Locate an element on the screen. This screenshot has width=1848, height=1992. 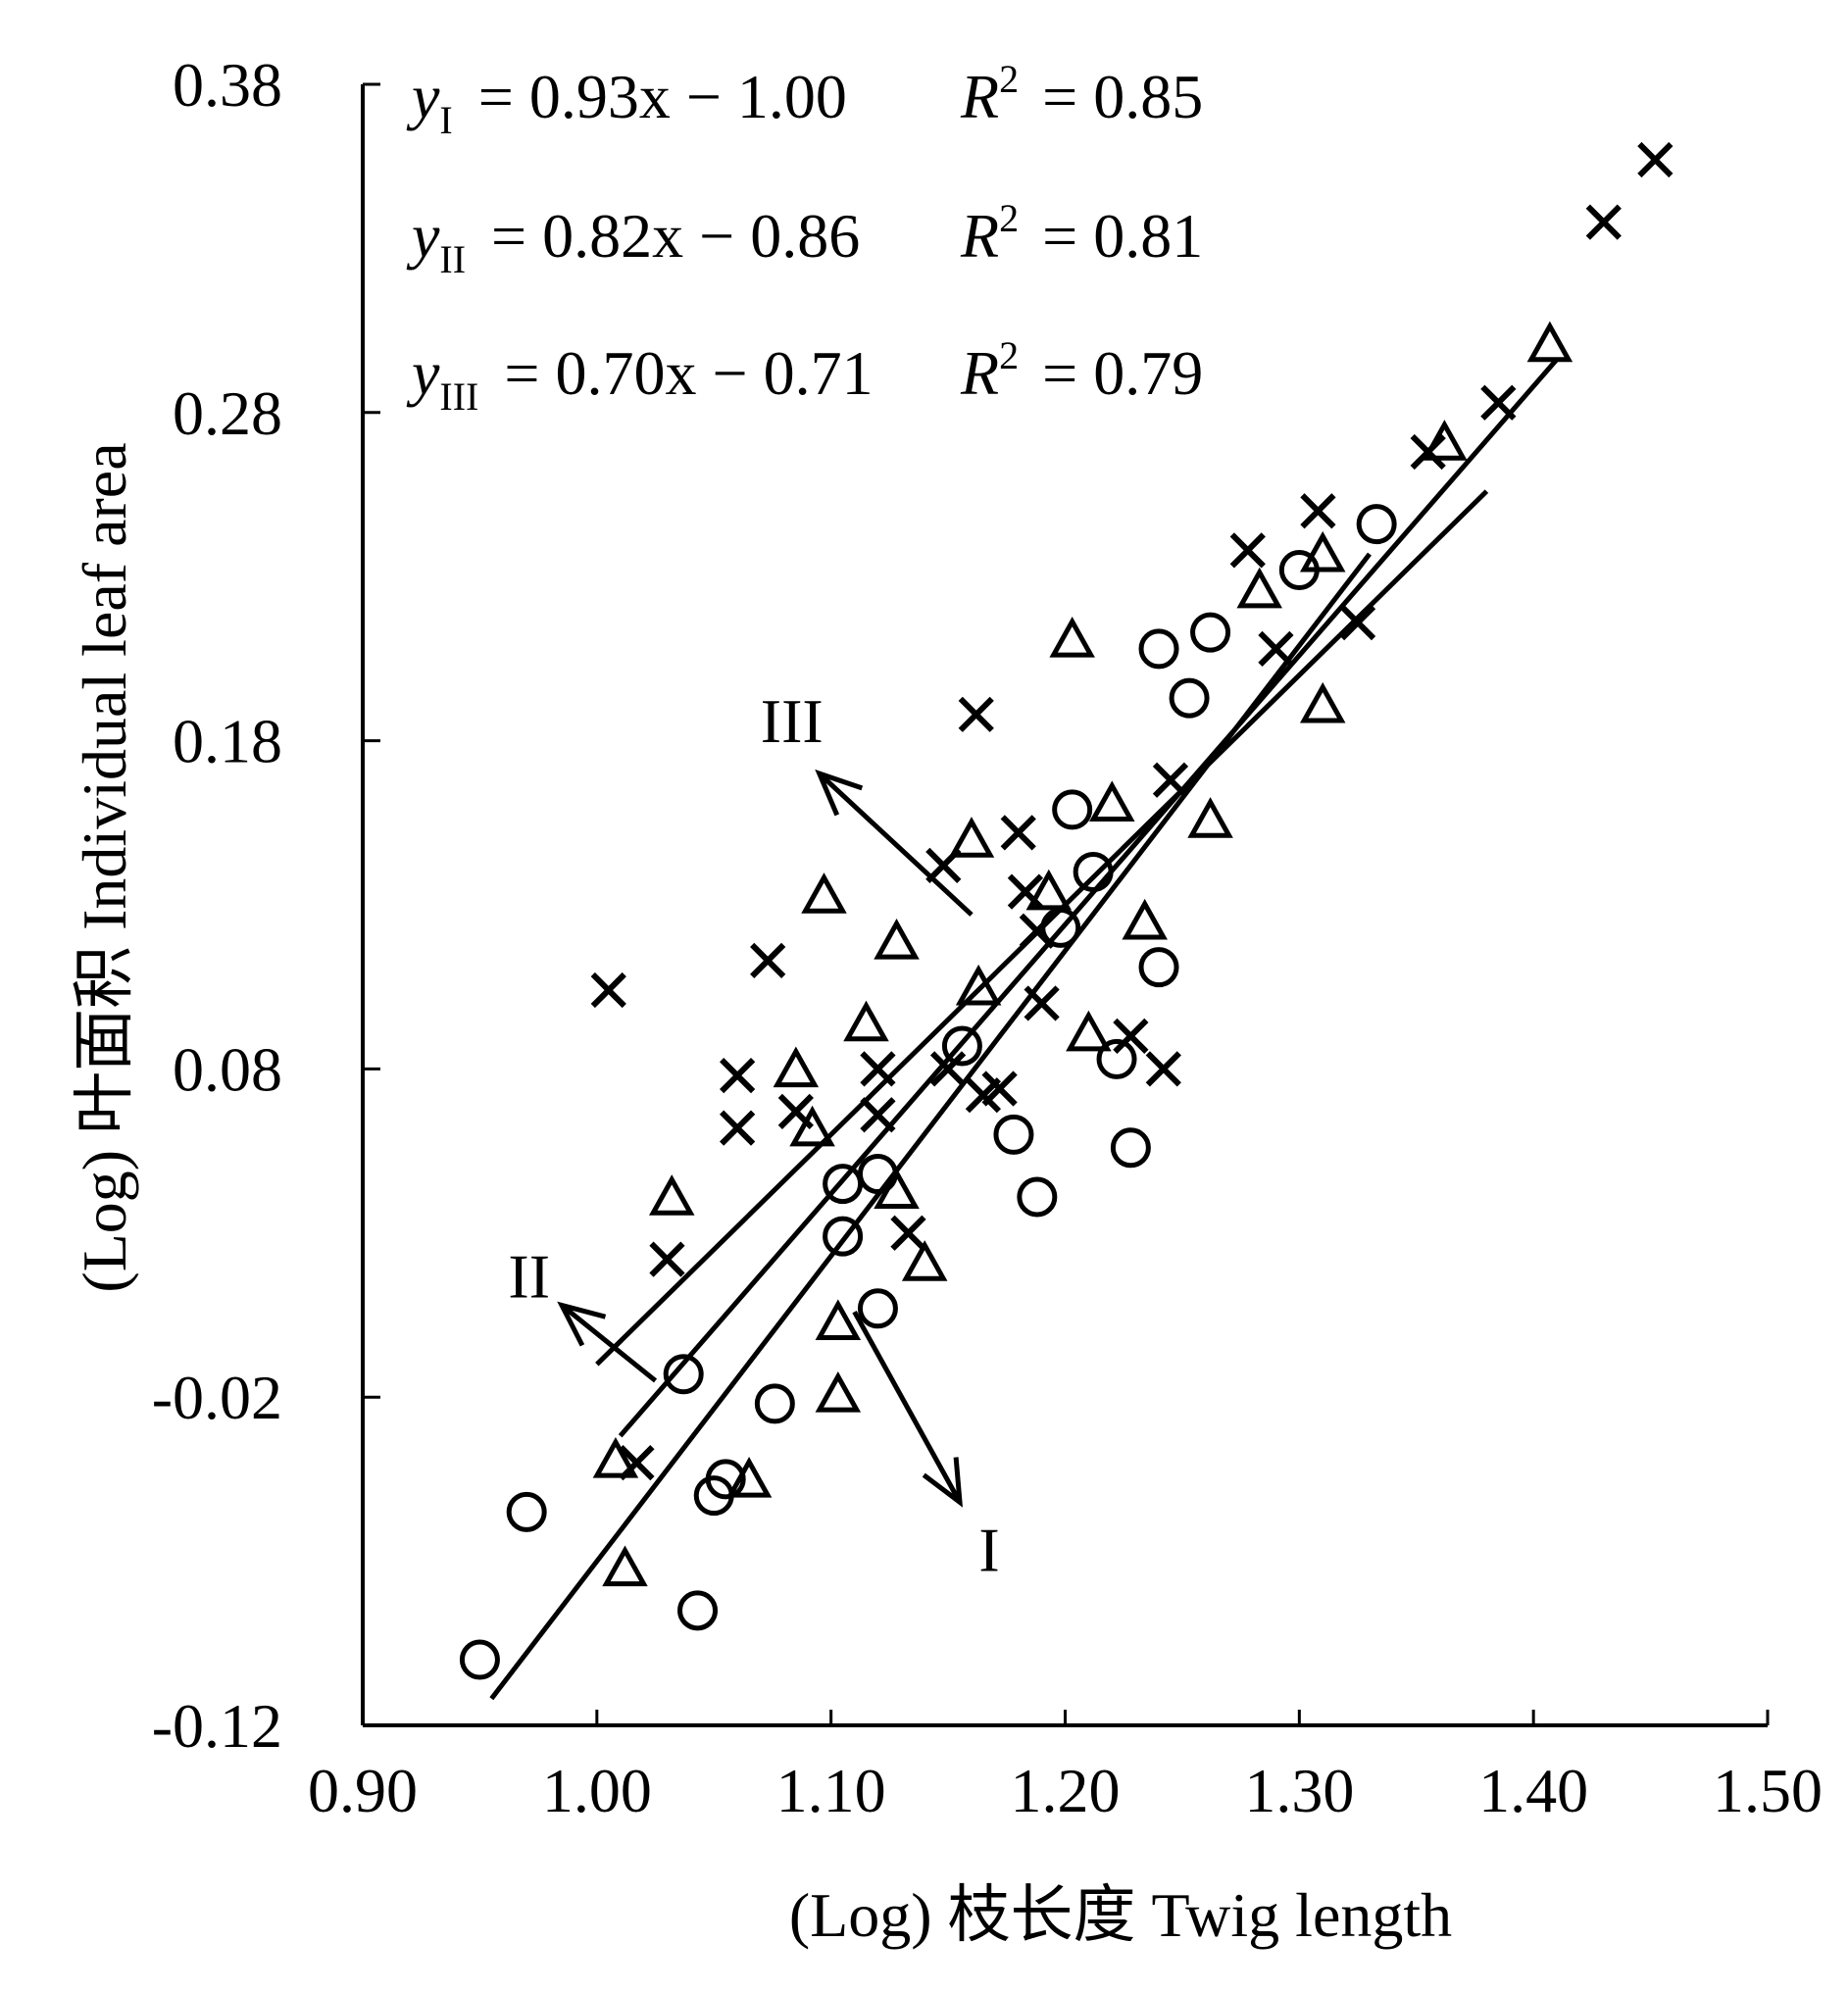
y-tick-label: -0.12 is located at coordinates (217, 1726).